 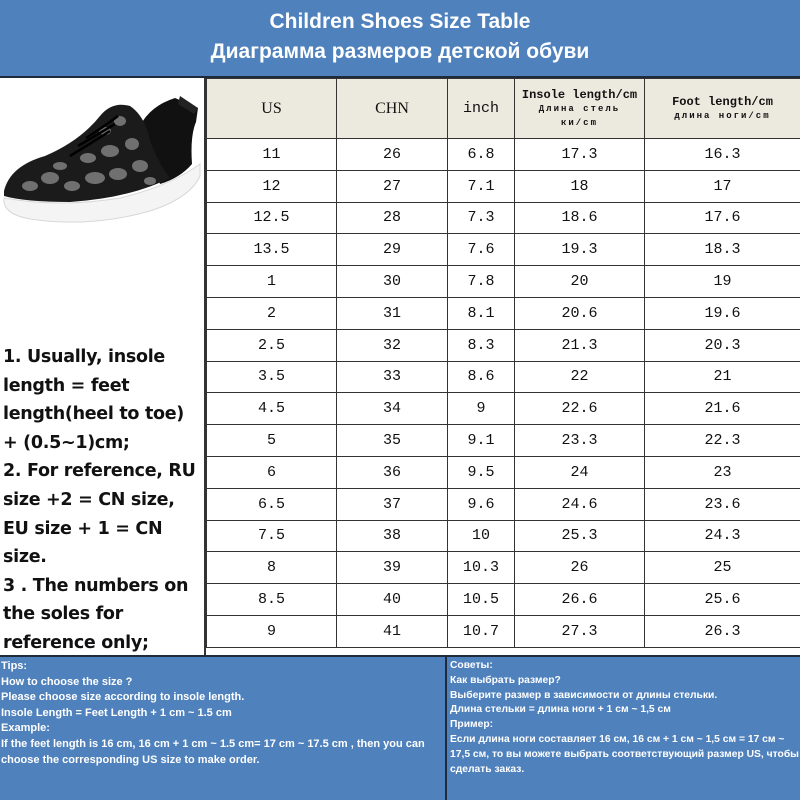 What do you see at coordinates (722, 409) in the screenshot?
I see `cell-foot: 21.6` at bounding box center [722, 409].